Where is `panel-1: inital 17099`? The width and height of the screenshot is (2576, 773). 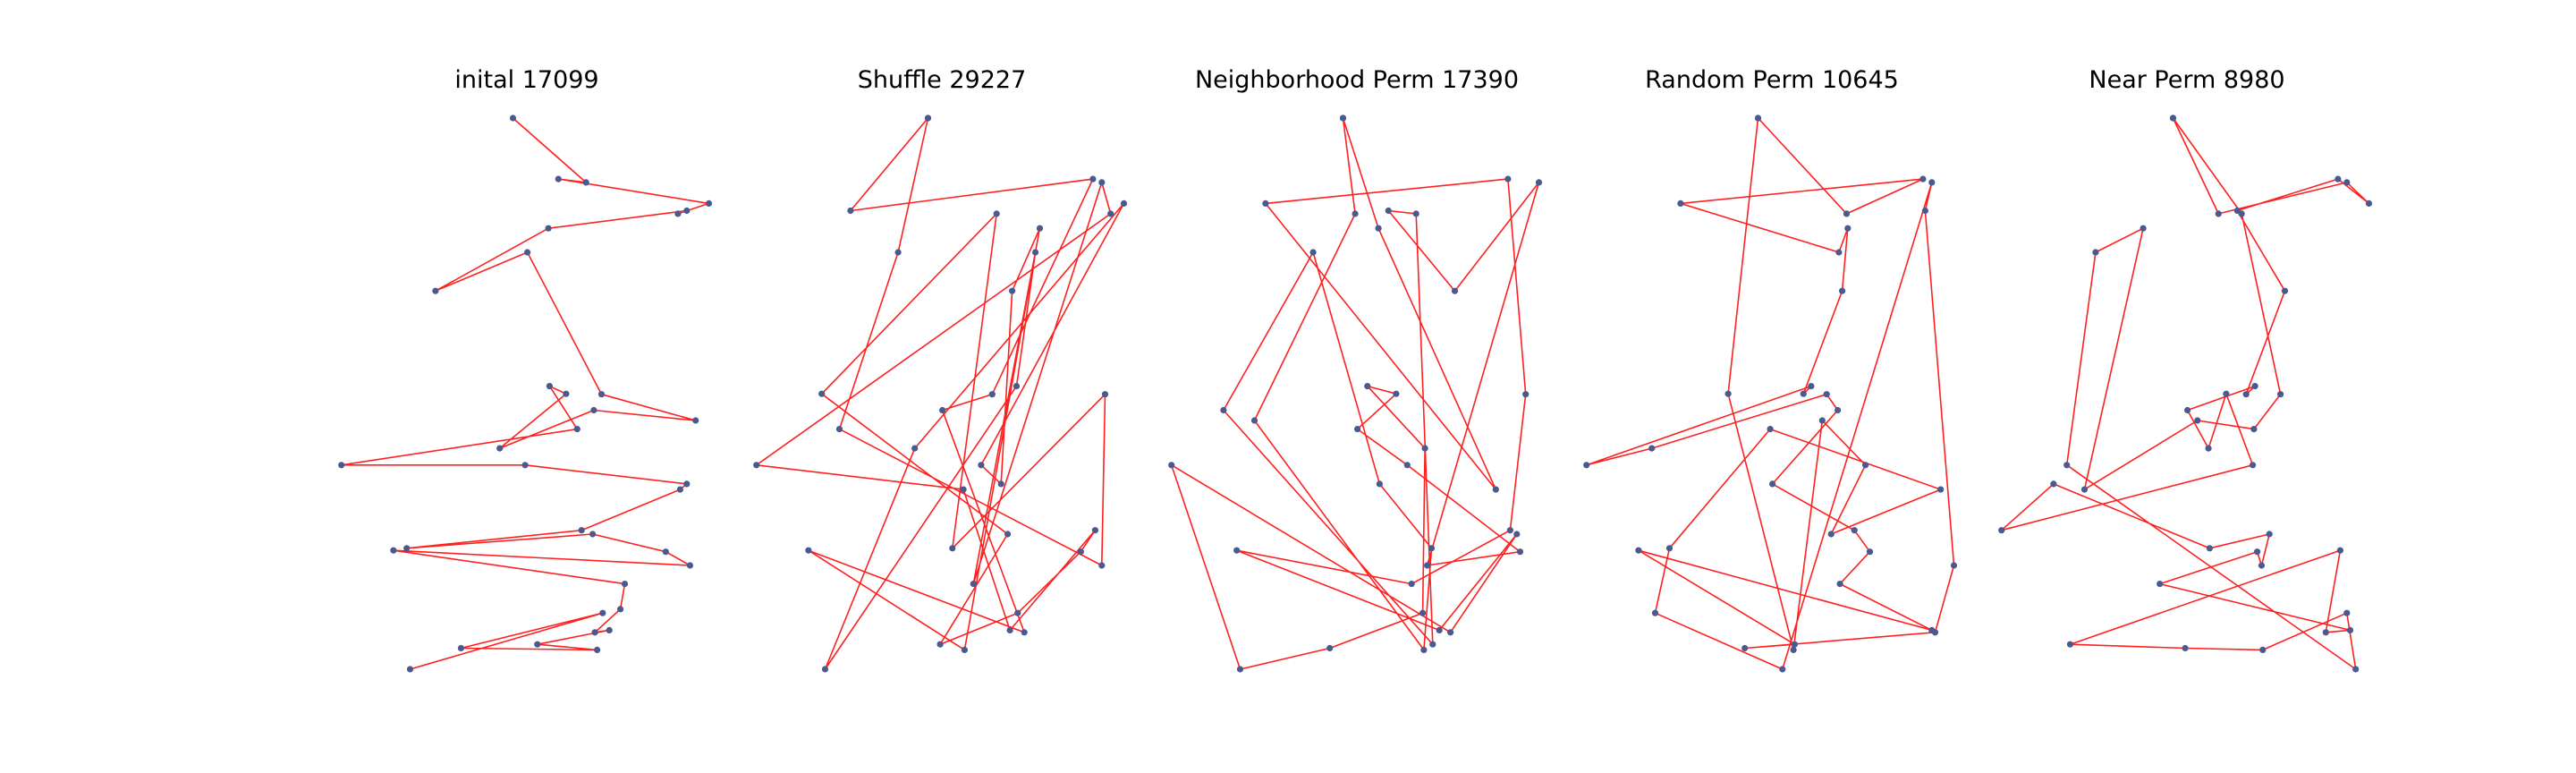 panel-1: inital 17099 is located at coordinates (525, 369).